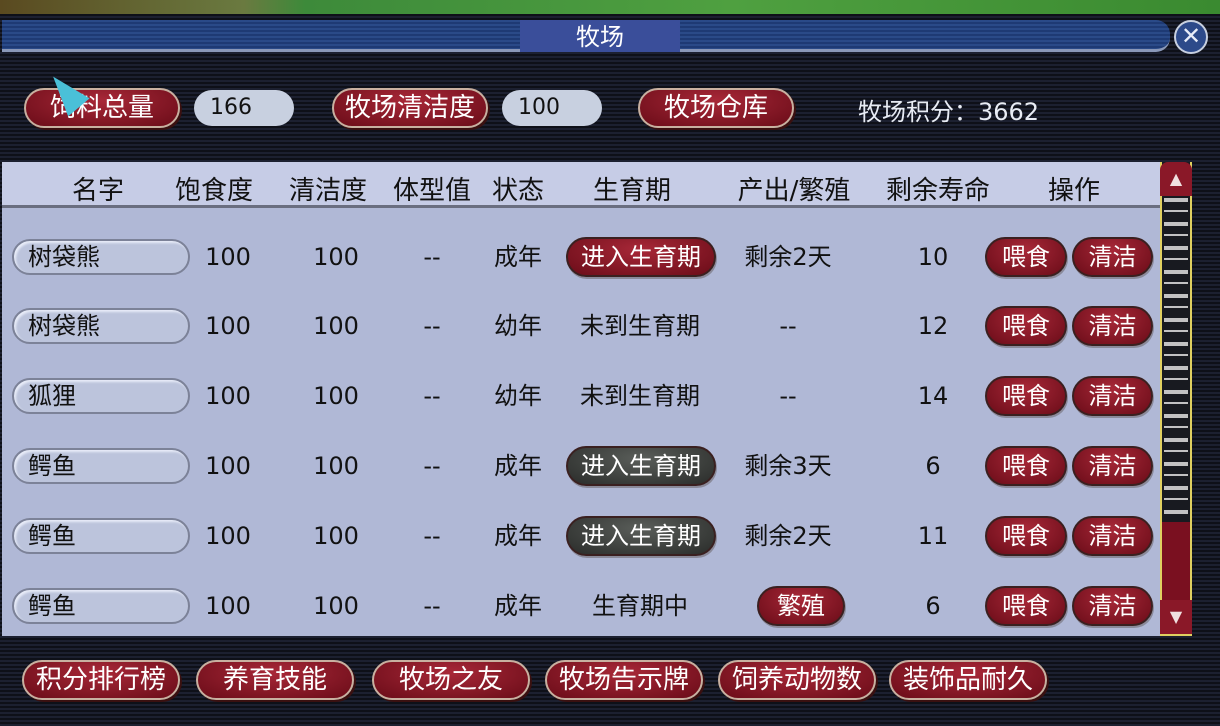 This screenshot has width=1220, height=726. I want to click on table-row: 鳄鱼 100 100 -- 成年 进入生育期 剩余2天 11 喂食 清洁, so click(580, 536).